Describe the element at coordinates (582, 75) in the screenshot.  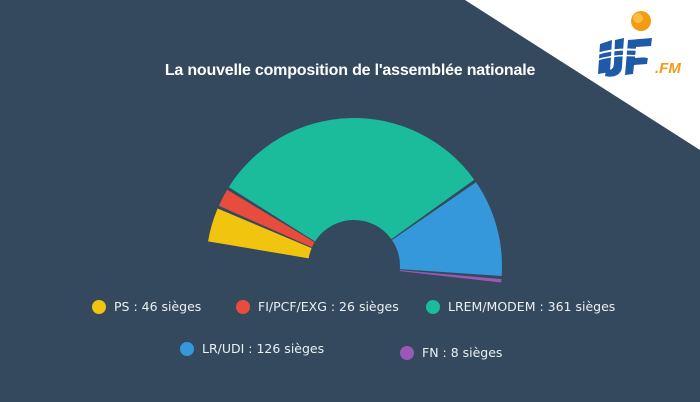
I see `corner-triangle` at that location.